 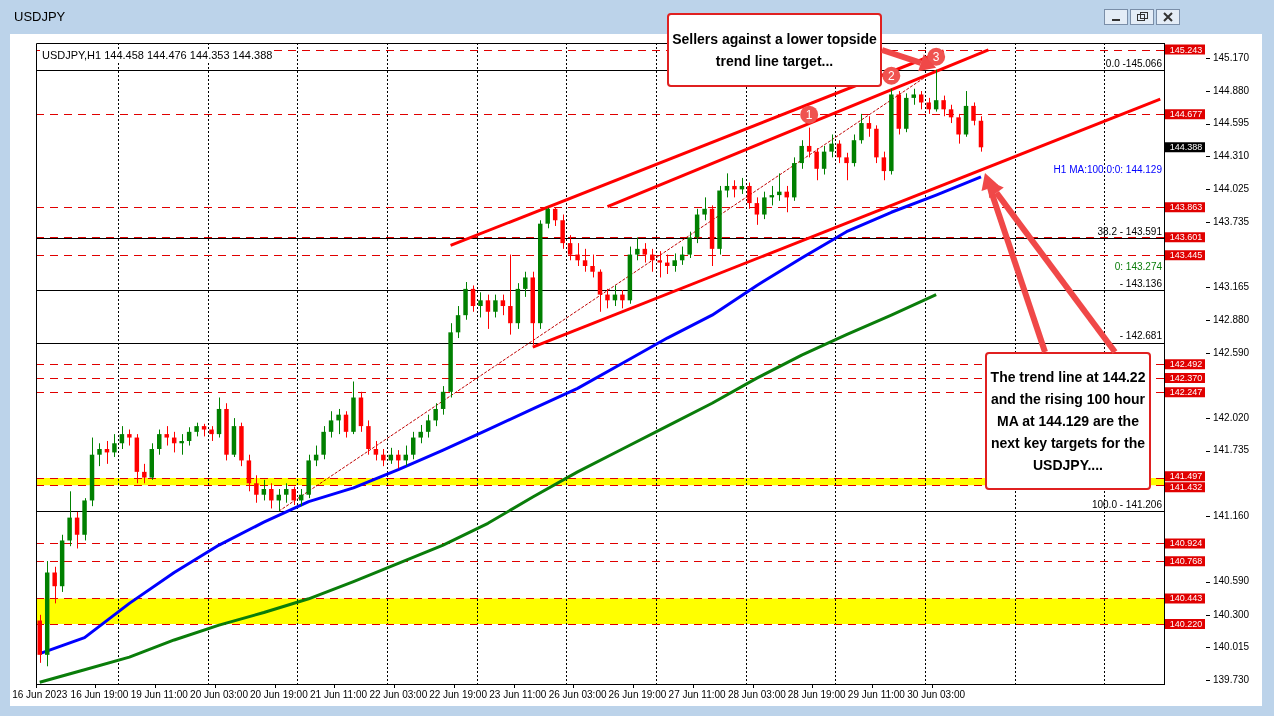 I want to click on x-tick-label: 22 Jun 19:00, so click(x=458, y=694).